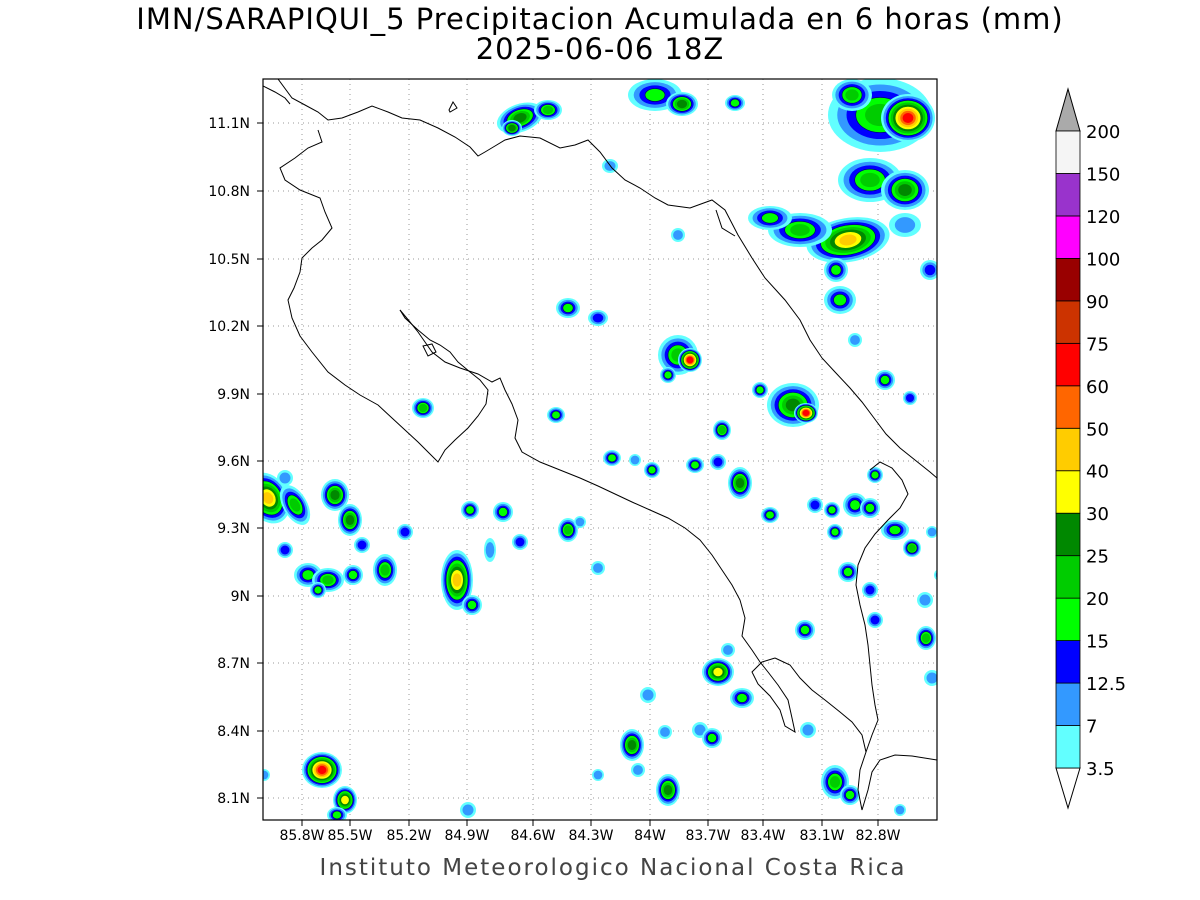  I want to click on colorbar-level-label: 25, so click(1097, 557).